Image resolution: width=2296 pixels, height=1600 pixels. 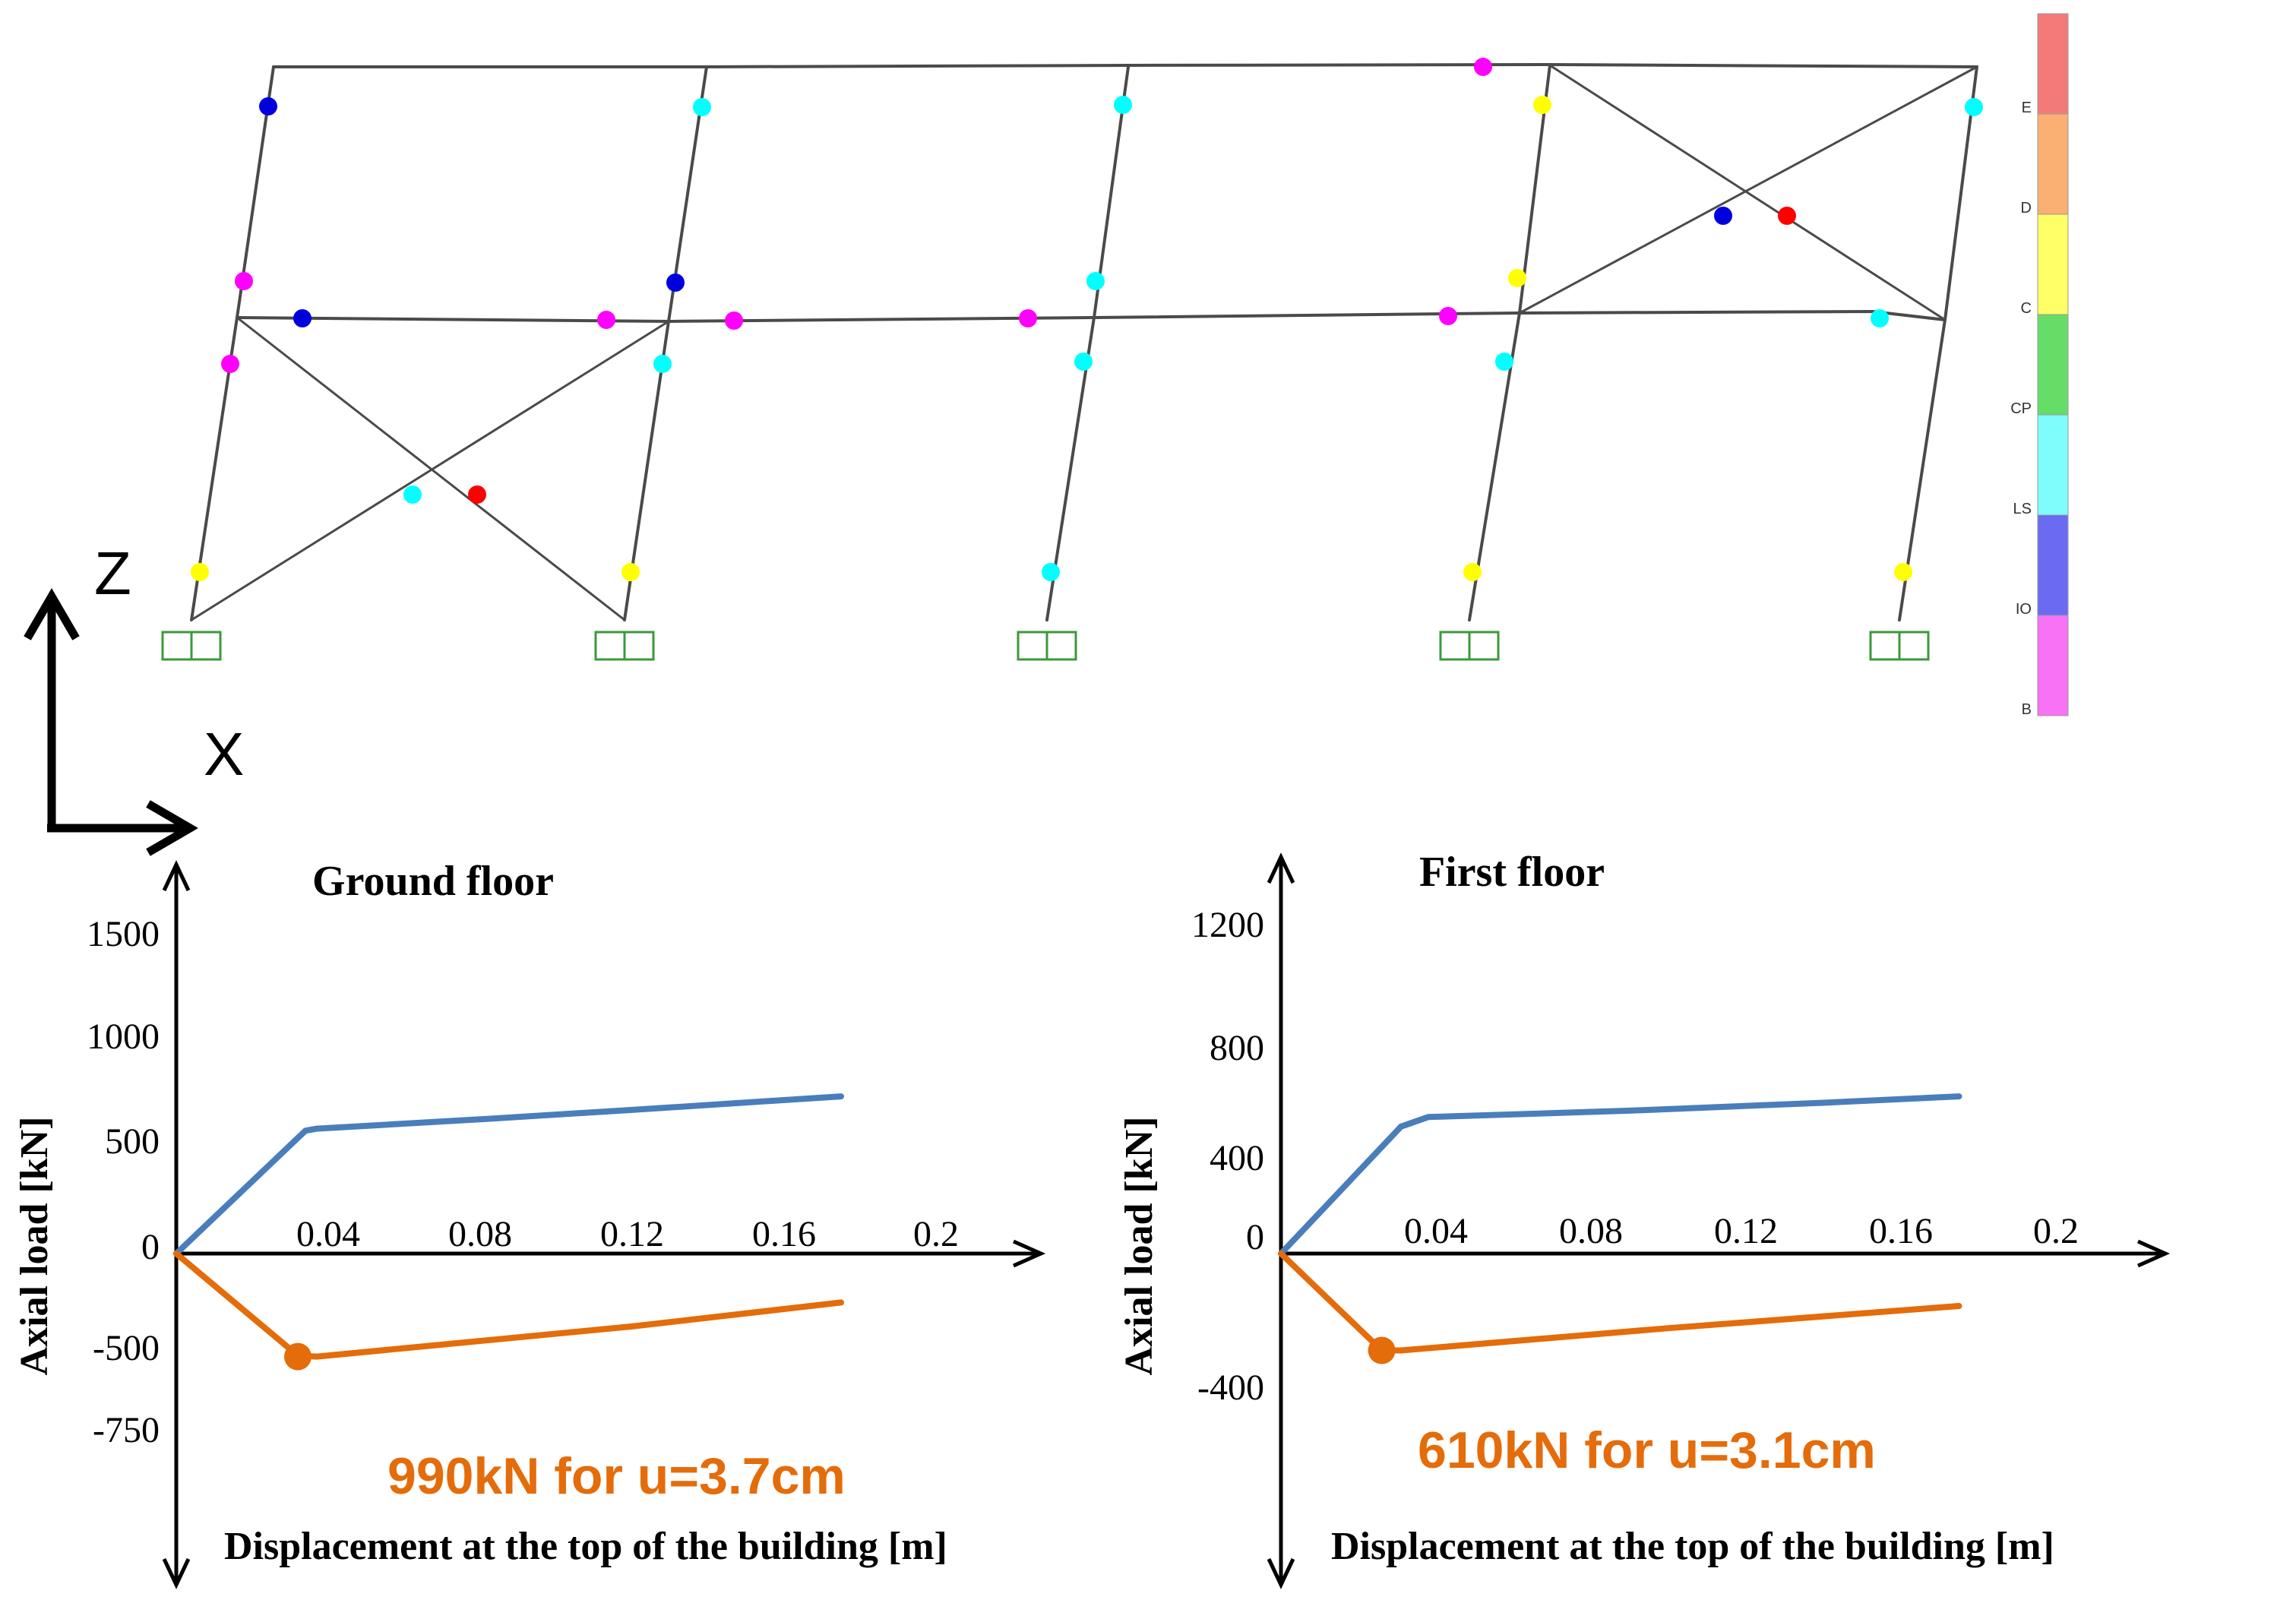 I want to click on x-axis-label: X, so click(x=224, y=754).